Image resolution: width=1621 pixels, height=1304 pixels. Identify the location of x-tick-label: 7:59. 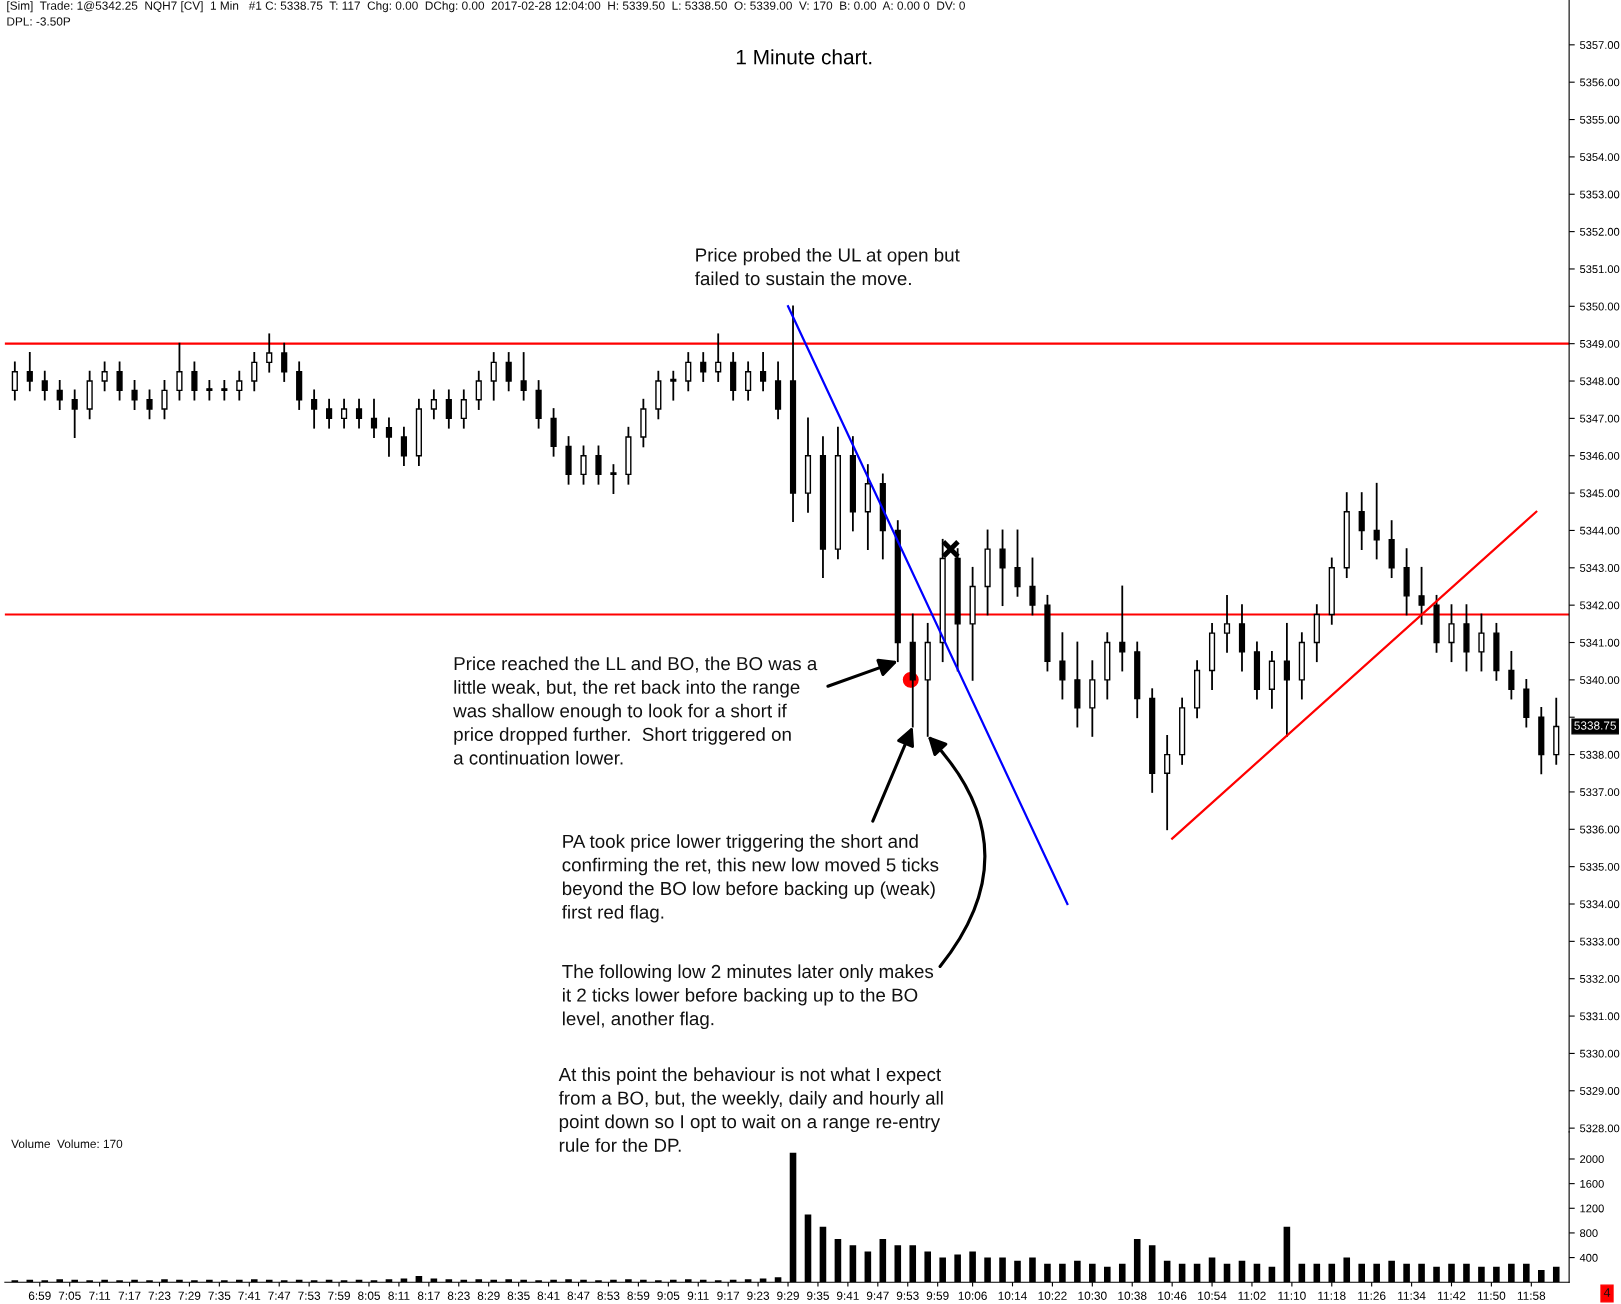
(339, 1295).